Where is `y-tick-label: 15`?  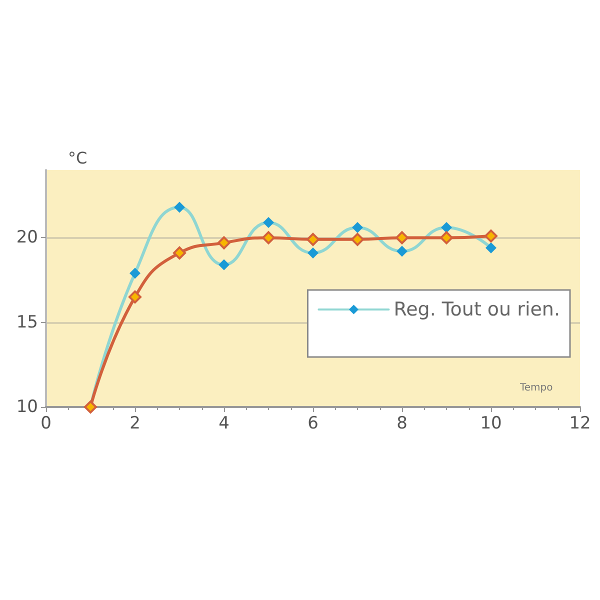
y-tick-label: 15 is located at coordinates (27, 322).